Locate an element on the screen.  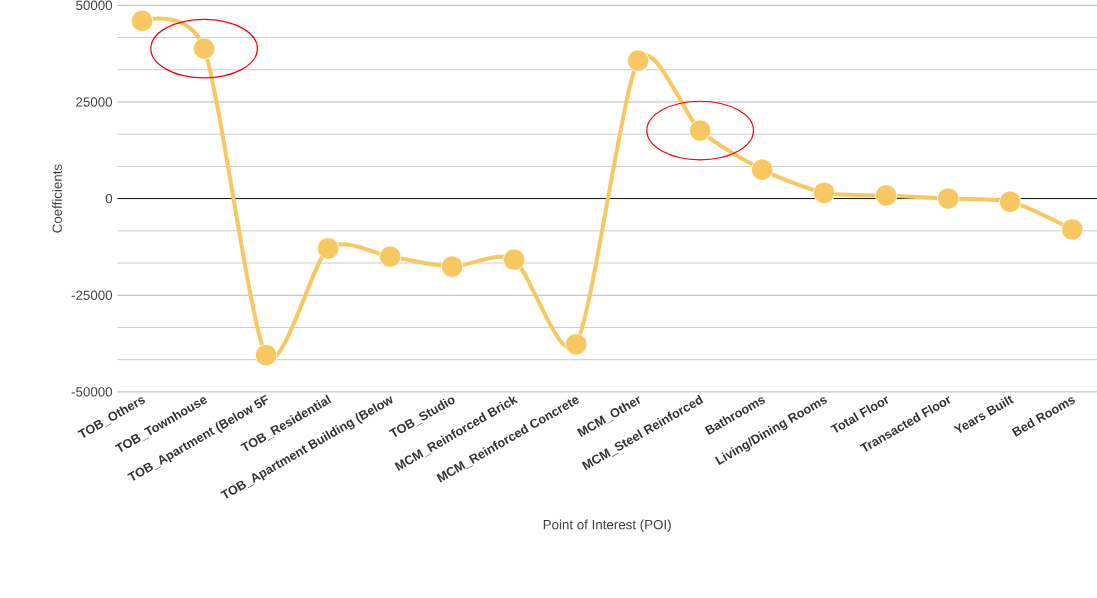
y-axis-title: Coefficients is located at coordinates (57, 198).